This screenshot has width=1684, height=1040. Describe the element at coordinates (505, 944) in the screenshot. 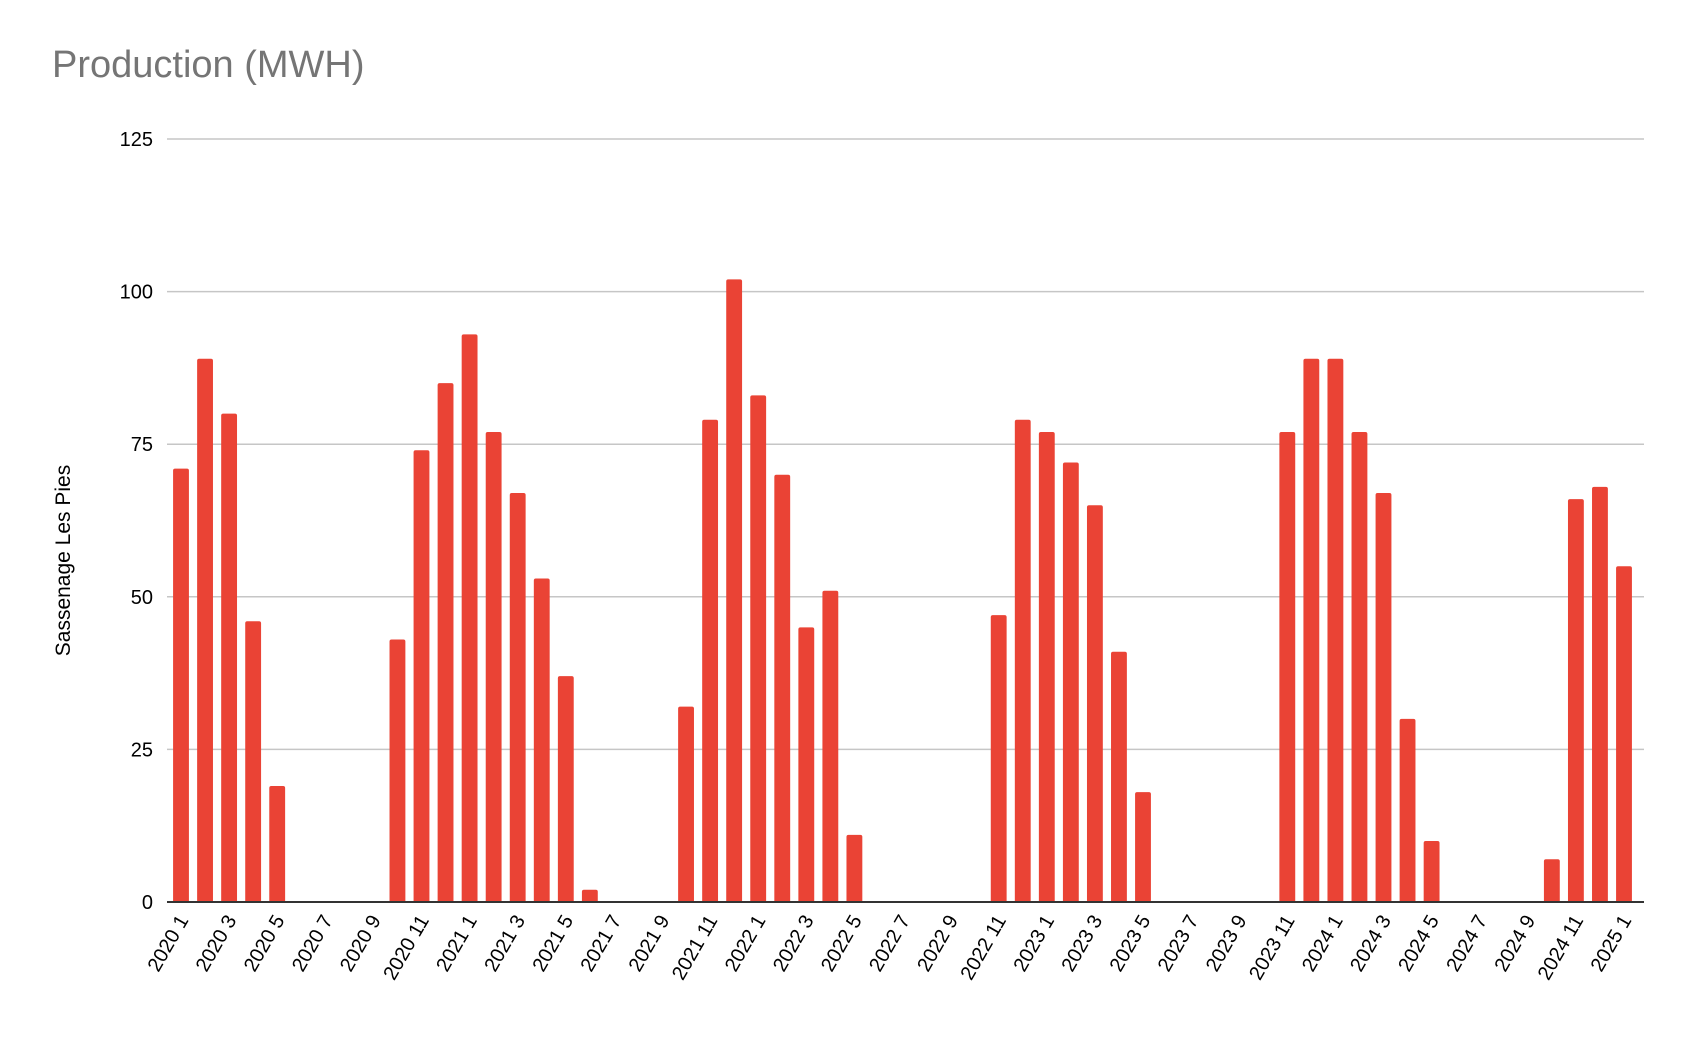

I see `x-tick-label: 2021 3` at that location.